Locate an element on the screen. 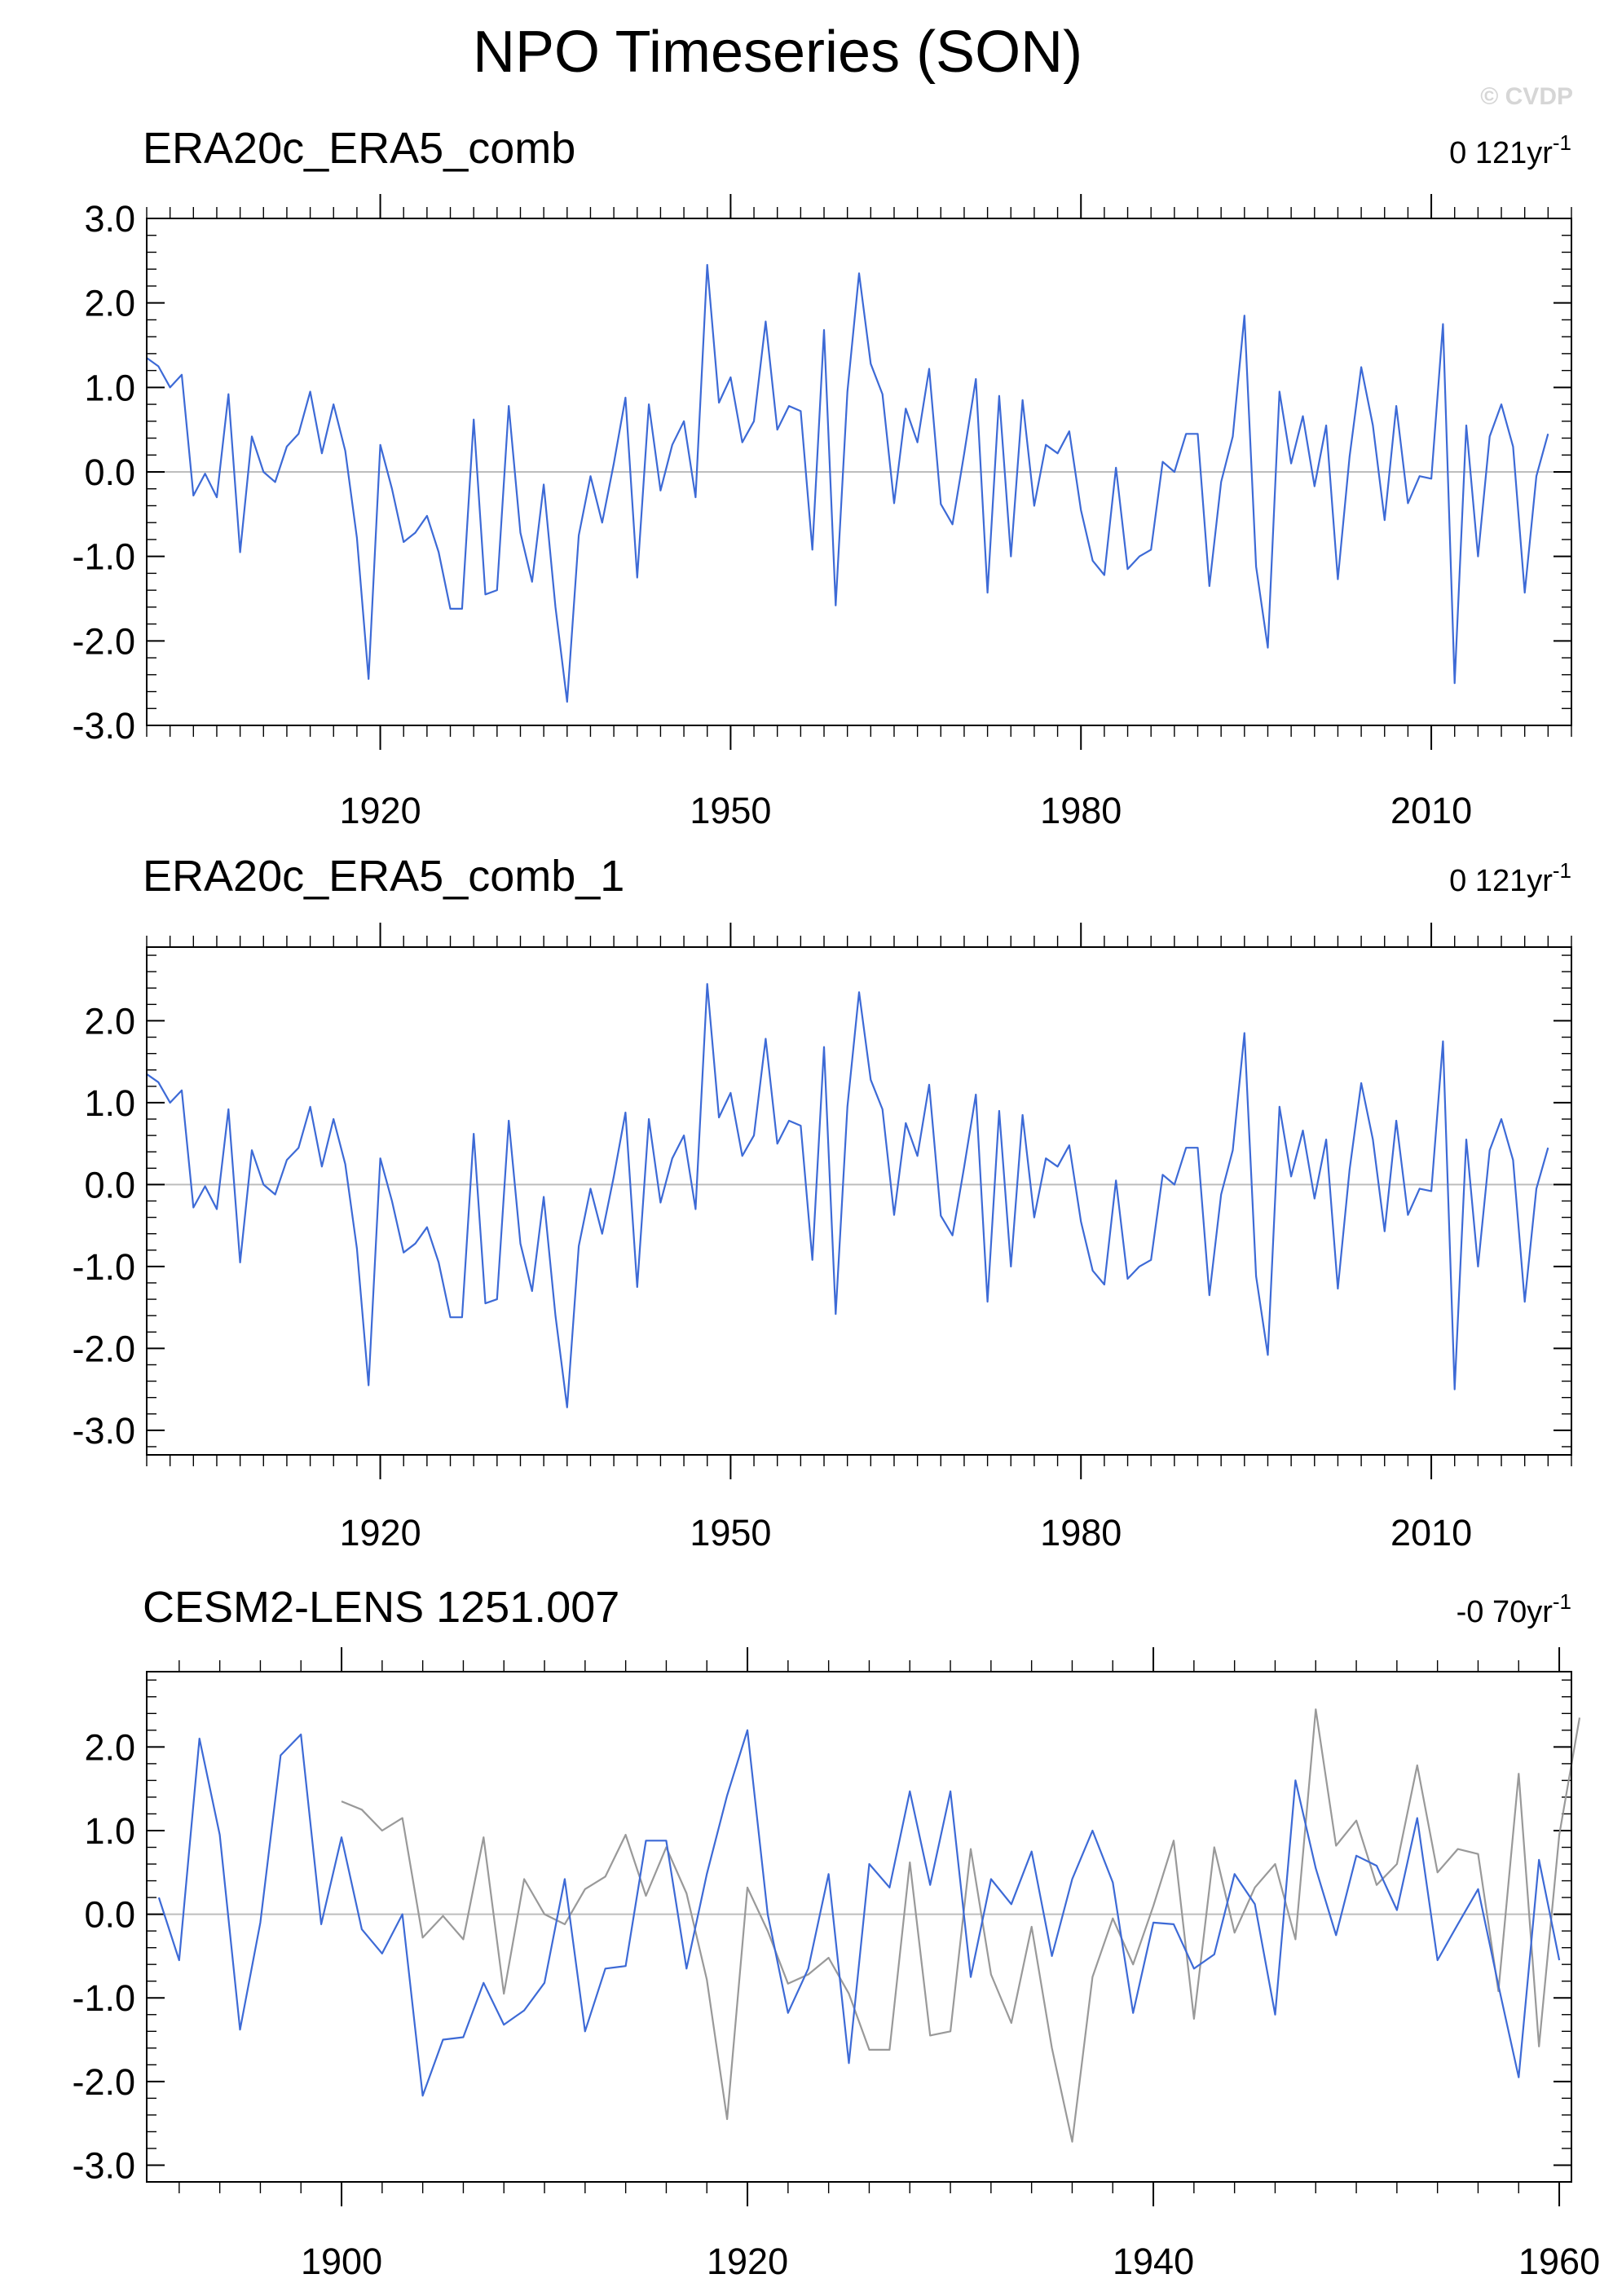  y-tick-label: 3.0 is located at coordinates (109, 219).